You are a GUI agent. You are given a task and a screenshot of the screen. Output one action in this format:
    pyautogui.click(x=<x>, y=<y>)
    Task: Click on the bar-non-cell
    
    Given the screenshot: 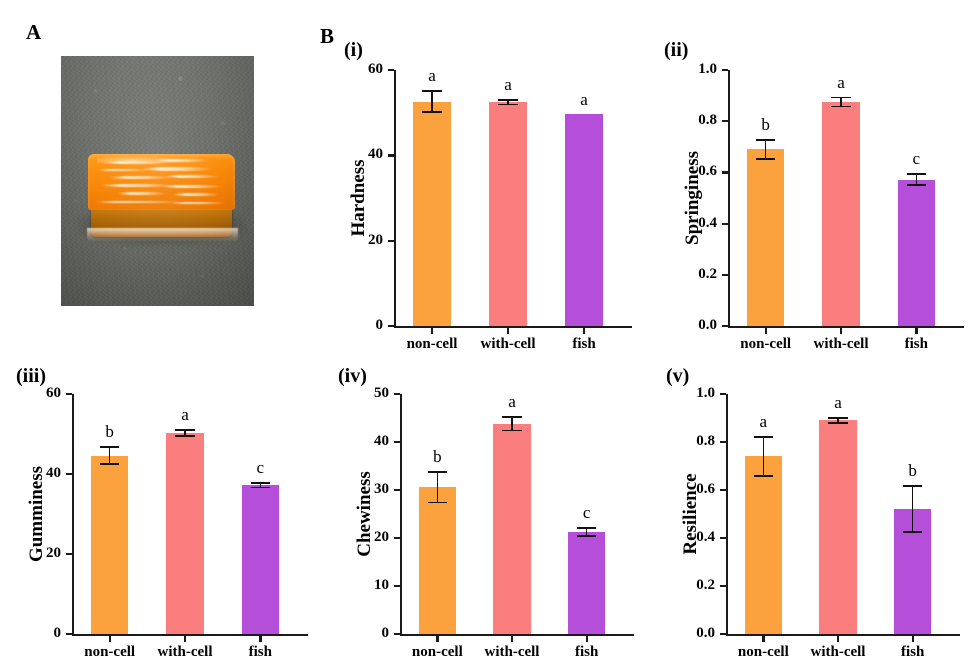 What is the action you would take?
    pyautogui.click(x=437, y=560)
    